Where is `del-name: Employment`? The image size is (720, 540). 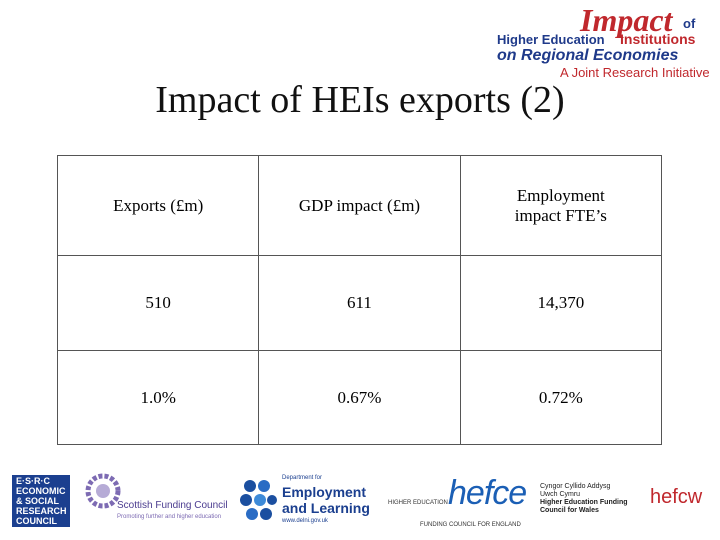
del-name: Employment is located at coordinates (324, 492).